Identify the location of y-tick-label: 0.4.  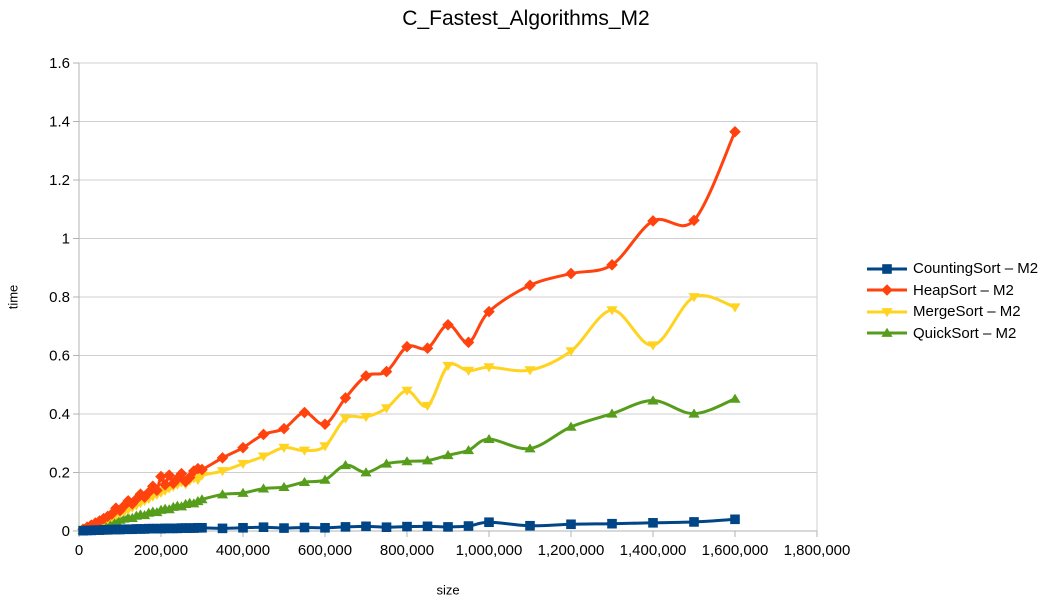
(59, 414).